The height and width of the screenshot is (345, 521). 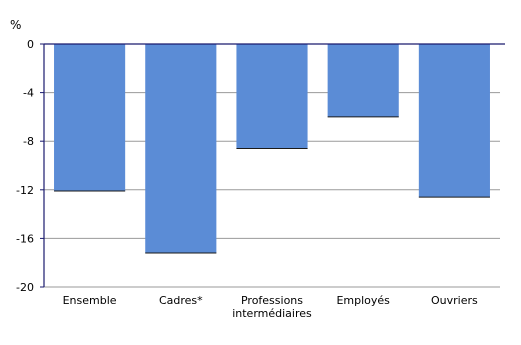 I want to click on y-tick-label: -16, so click(x=25, y=238).